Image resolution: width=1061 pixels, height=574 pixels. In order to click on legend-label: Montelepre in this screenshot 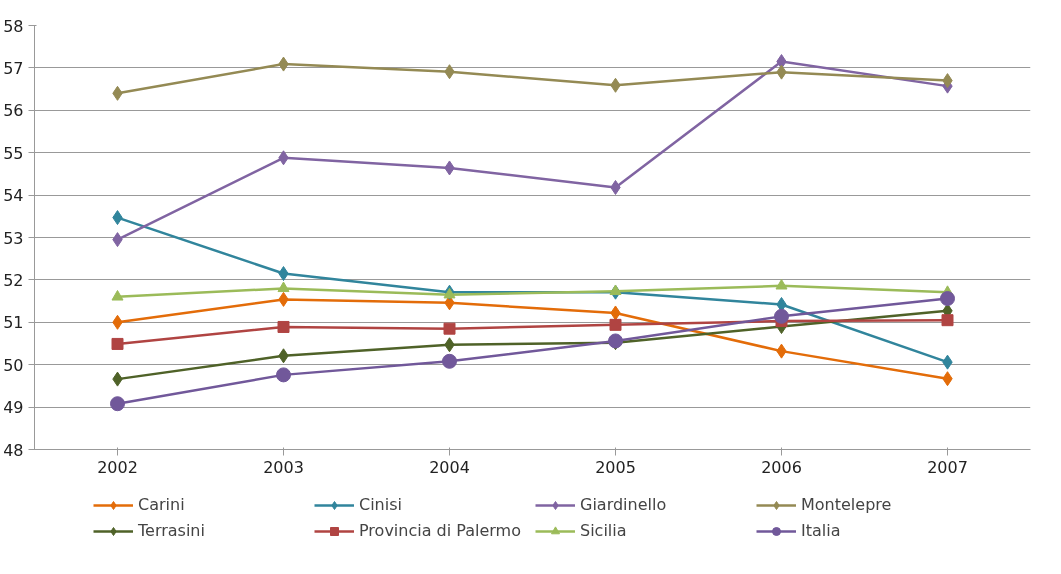, I will do `click(847, 504)`.